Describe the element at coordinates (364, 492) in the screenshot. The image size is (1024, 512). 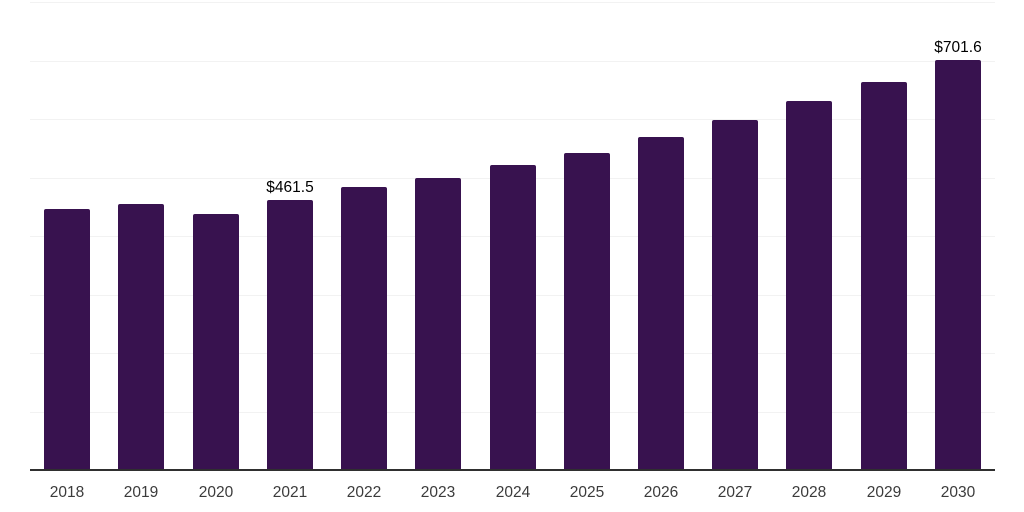
I see `x-tick-label-2022: 2022` at that location.